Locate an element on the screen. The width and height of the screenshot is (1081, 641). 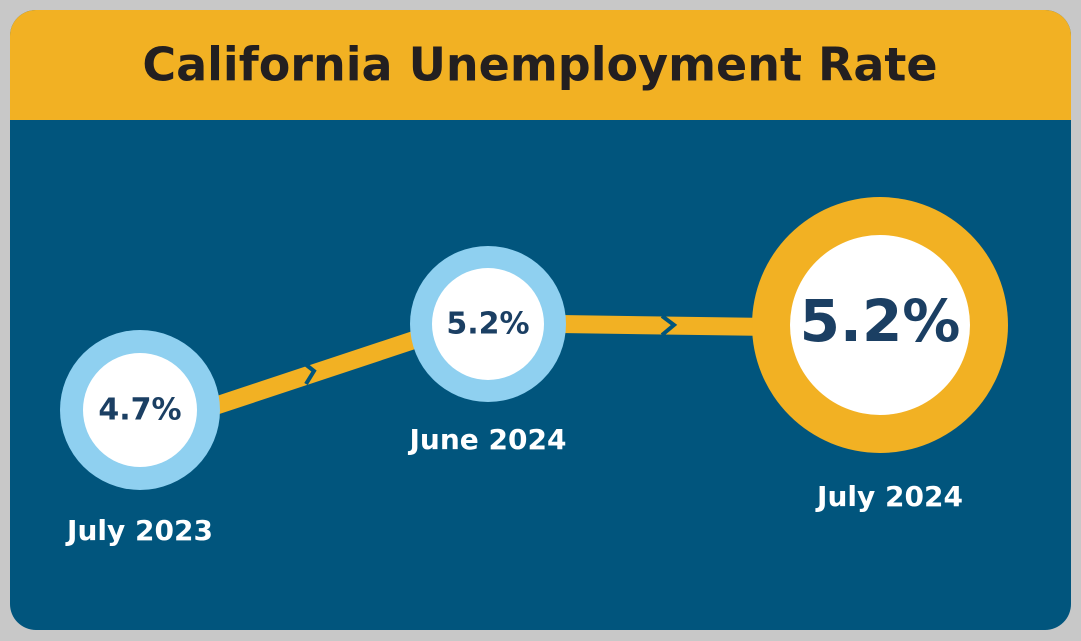
title: California Unemployment Rate is located at coordinates (539, 65).